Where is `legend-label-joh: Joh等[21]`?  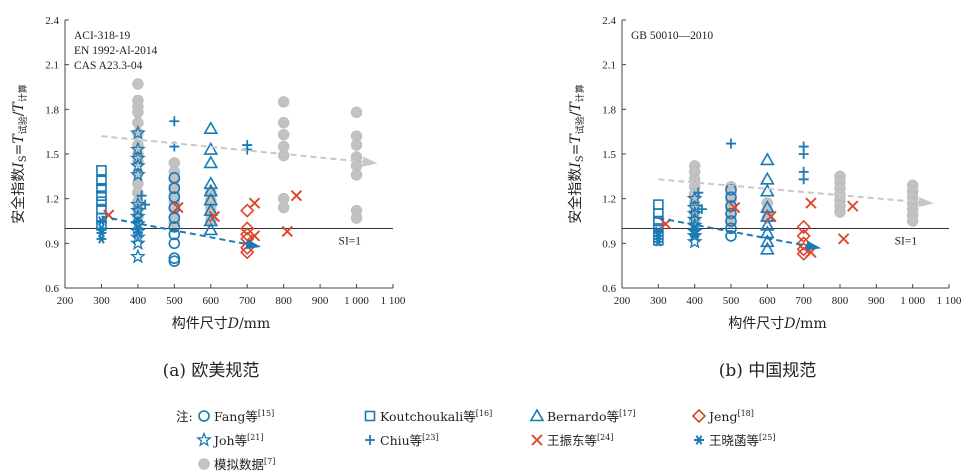 legend-label-joh: Joh等[21] is located at coordinates (238, 440).